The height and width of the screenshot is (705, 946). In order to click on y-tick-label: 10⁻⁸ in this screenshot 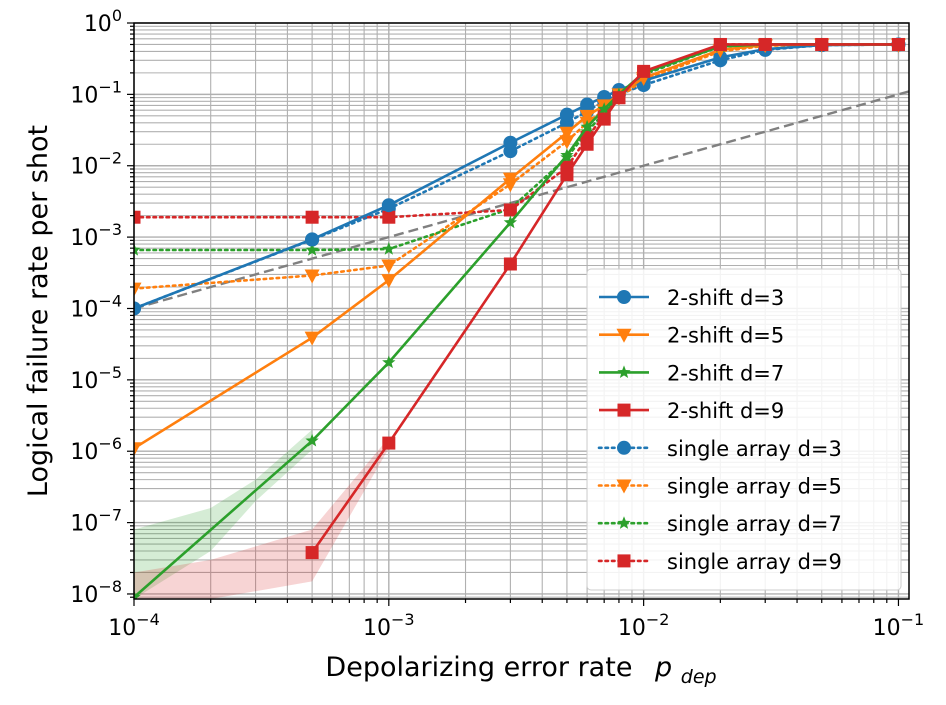, I will do `click(96, 592)`.